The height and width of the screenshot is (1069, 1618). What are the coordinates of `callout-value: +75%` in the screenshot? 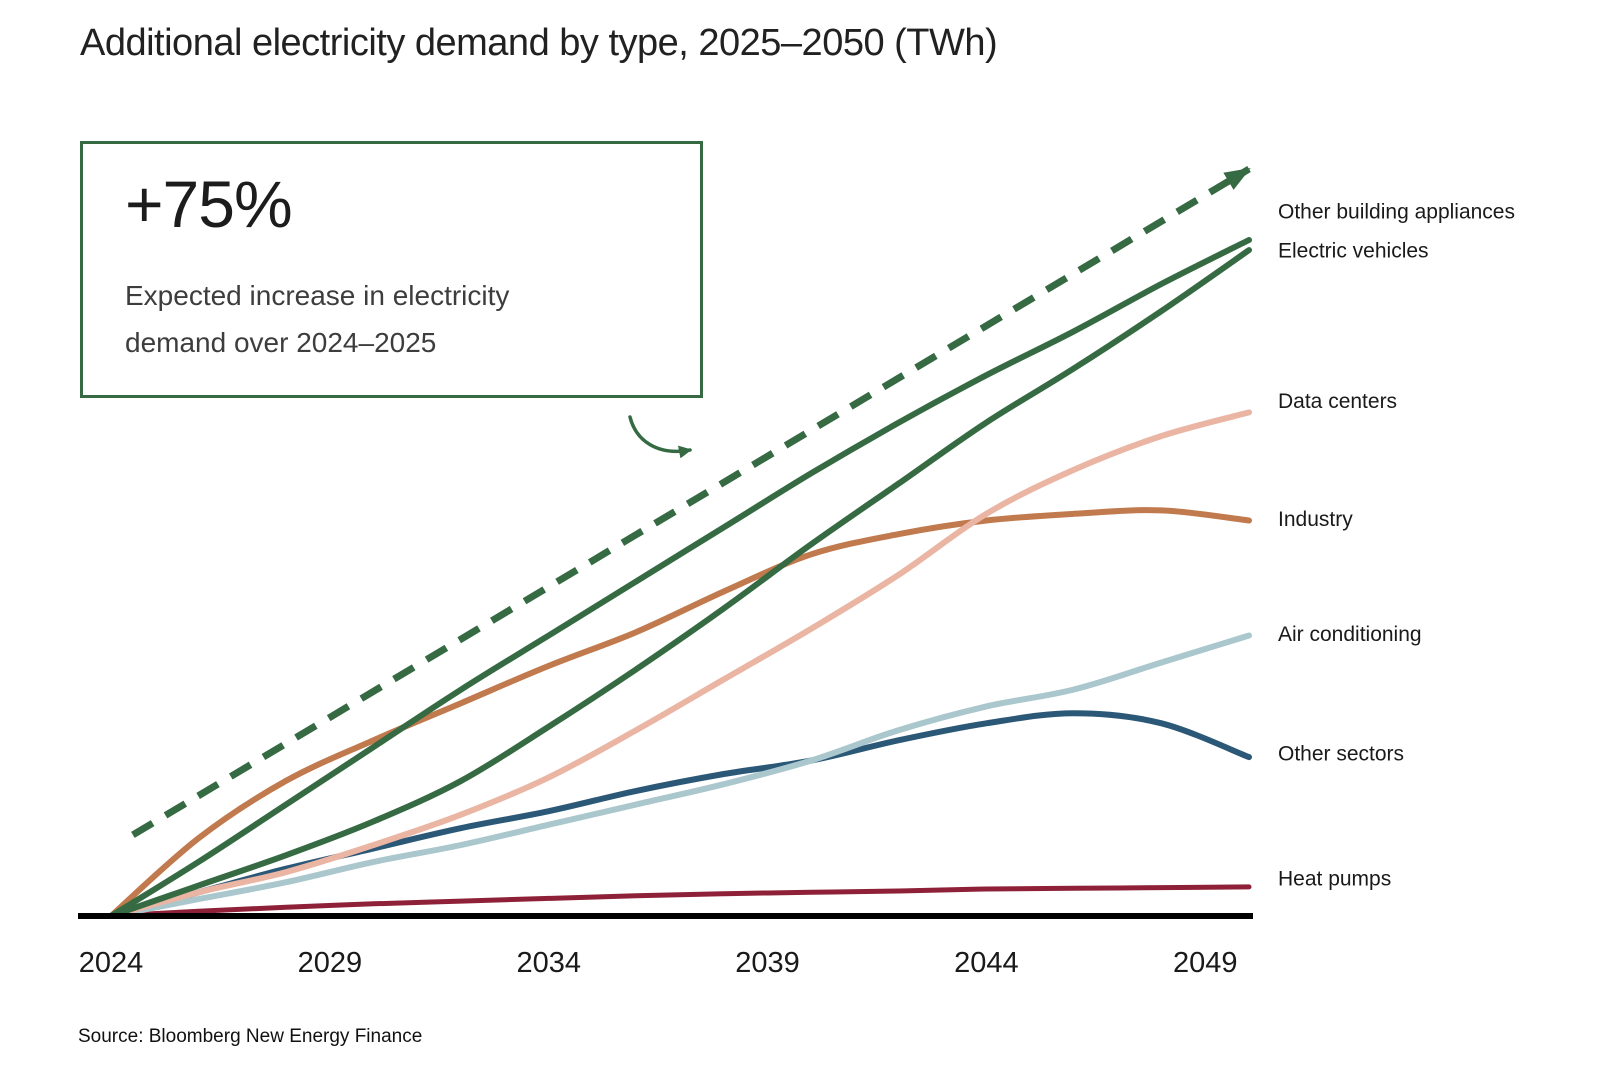 It's located at (209, 204).